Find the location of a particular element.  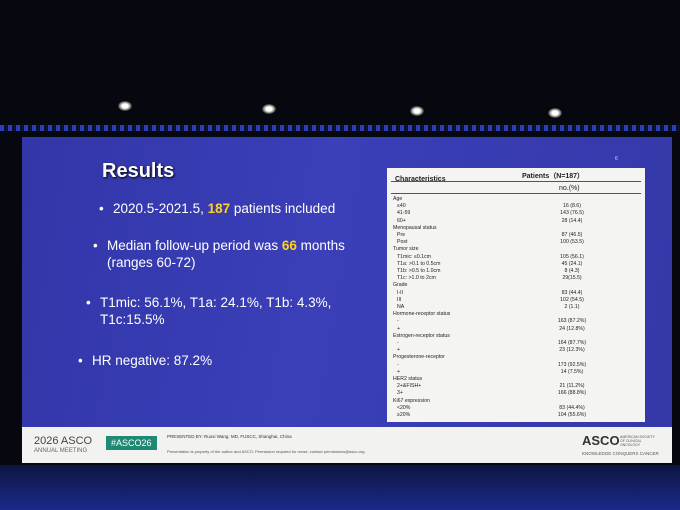

table-header: Patients（N=187） is located at coordinates (553, 176).